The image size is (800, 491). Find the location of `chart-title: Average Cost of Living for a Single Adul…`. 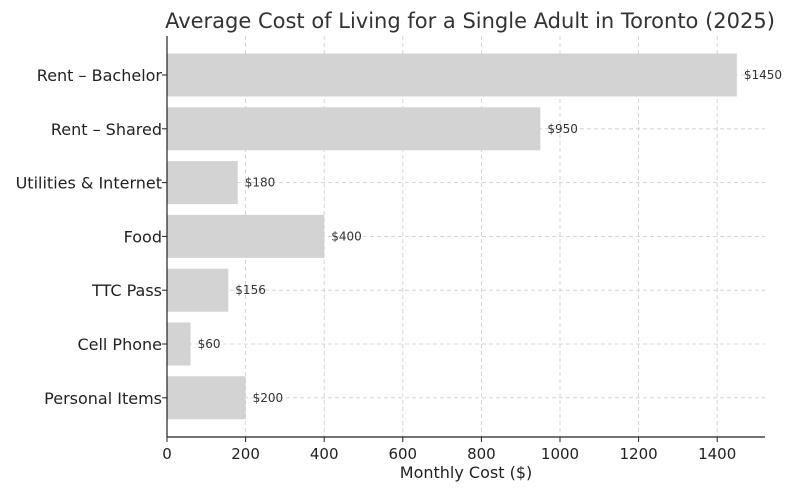

chart-title: Average Cost of Living for a Single Adul… is located at coordinates (470, 21).